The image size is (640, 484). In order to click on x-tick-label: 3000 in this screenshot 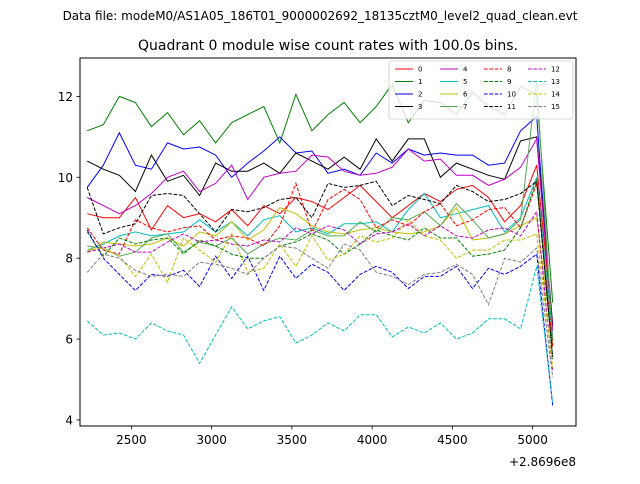, I will do `click(211, 440)`.